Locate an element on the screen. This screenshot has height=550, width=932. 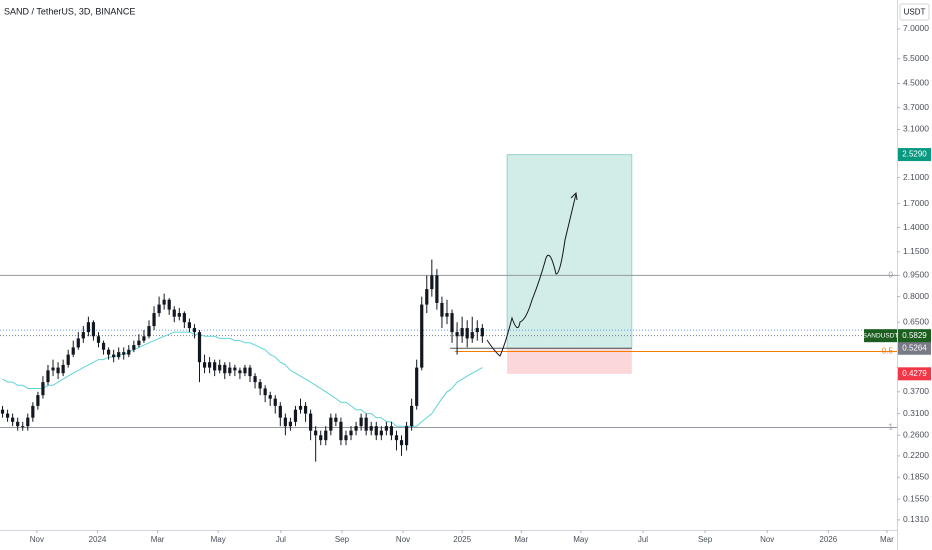
y-tick-label: 0.1310 is located at coordinates (916, 519).